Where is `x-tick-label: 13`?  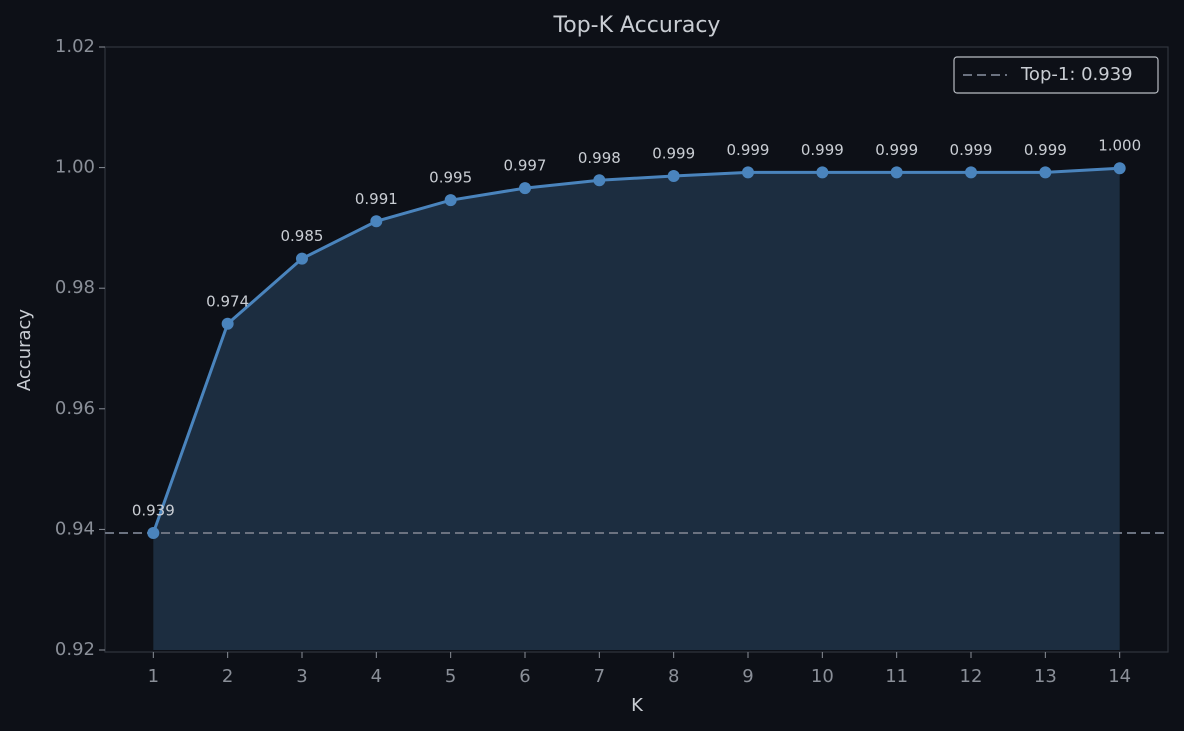
x-tick-label: 13 is located at coordinates (1045, 676).